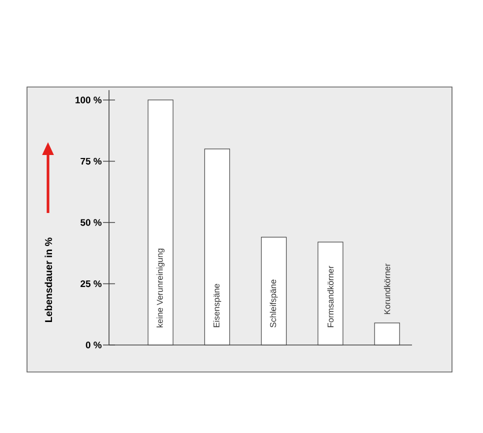 This screenshot has width=483, height=433. I want to click on x-tick-label: Korundkörner, so click(387, 289).